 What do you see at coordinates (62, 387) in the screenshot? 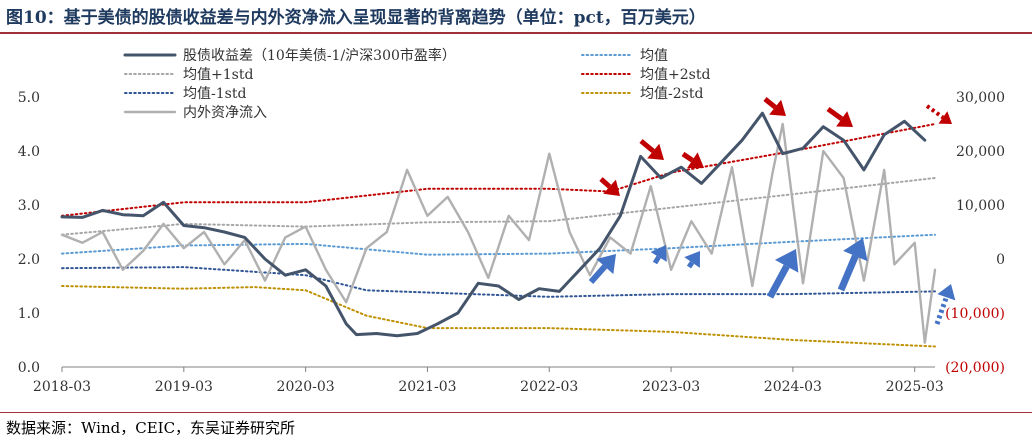
I see `x-tick-label: 2018-03` at bounding box center [62, 387].